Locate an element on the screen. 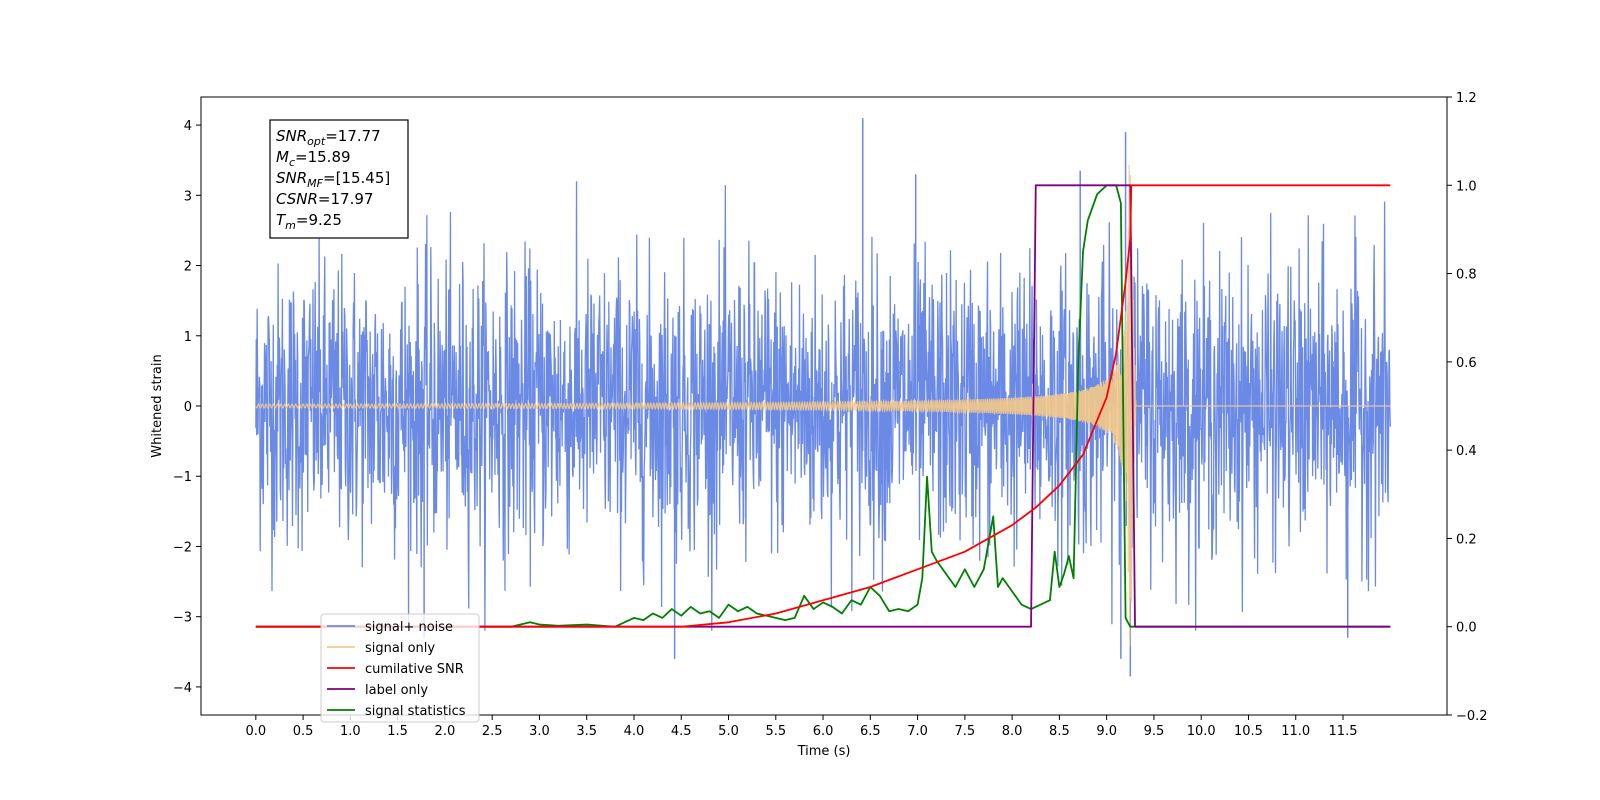 This screenshot has width=1600, height=800. x-tick-label: 10.5 is located at coordinates (1248, 731).